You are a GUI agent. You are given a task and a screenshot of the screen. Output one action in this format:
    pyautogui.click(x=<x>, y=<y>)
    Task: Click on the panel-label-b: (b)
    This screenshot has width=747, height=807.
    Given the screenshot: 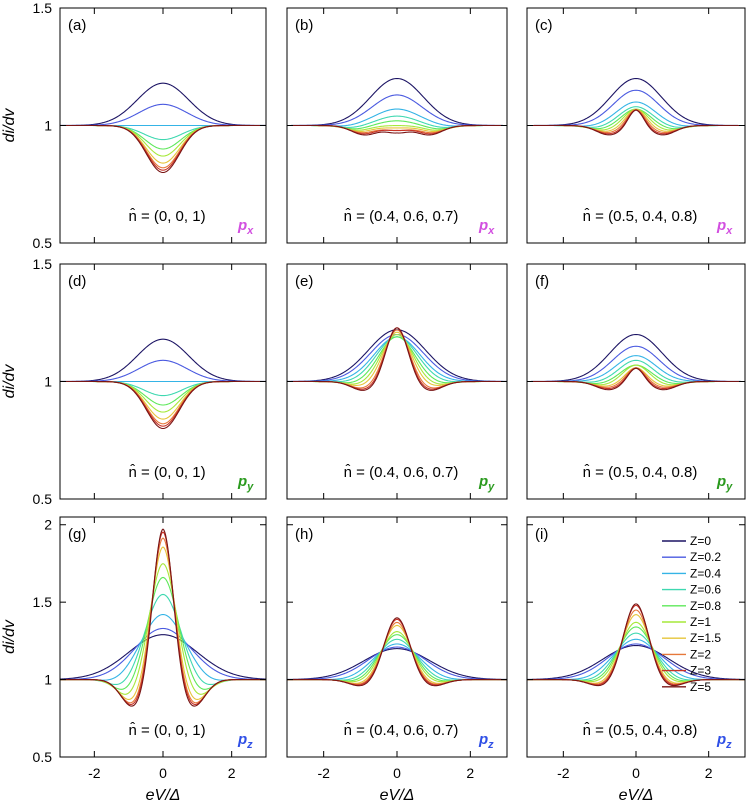 What is the action you would take?
    pyautogui.click(x=304, y=25)
    